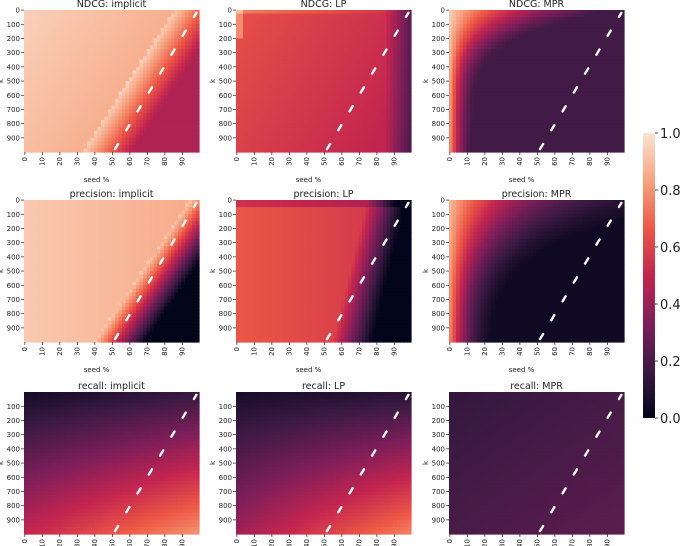 Image resolution: width=685 pixels, height=546 pixels. What do you see at coordinates (42, 161) in the screenshot?
I see `x-tick-label: 10` at bounding box center [42, 161].